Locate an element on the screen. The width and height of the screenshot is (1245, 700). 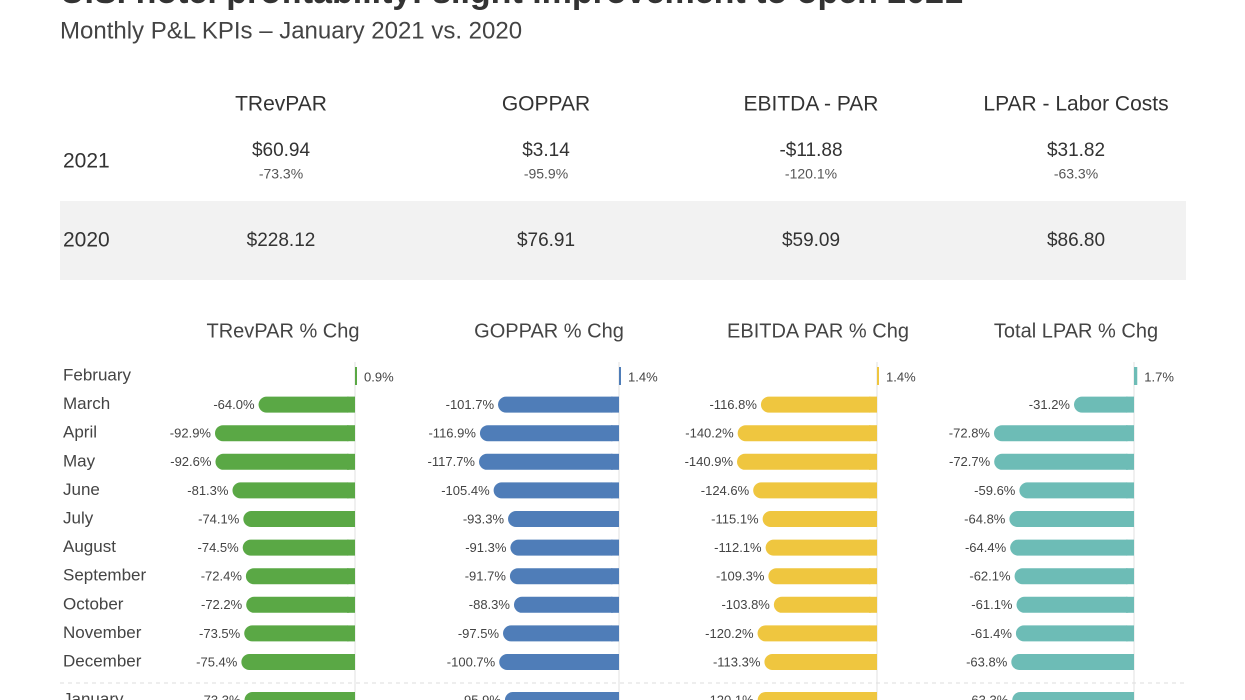
category-label: November is located at coordinates (102, 632).